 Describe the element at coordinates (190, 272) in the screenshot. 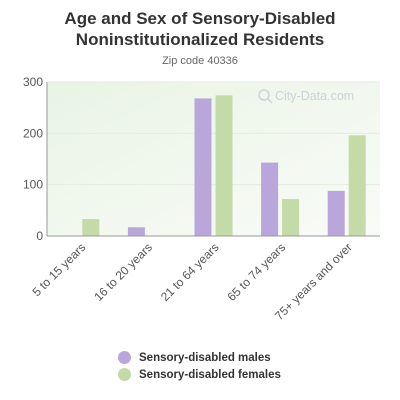

I see `x-tick-label: 21 to 64 years` at that location.